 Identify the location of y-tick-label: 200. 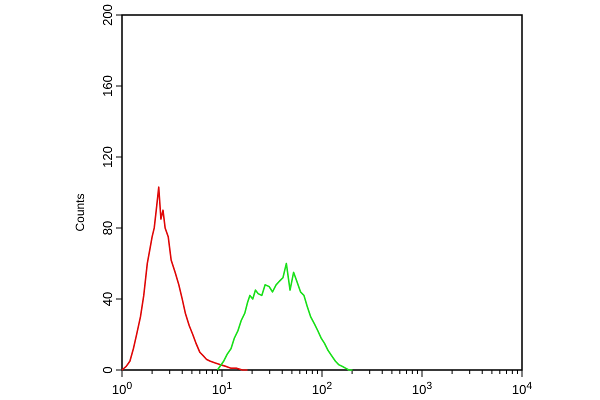
(107, 15).